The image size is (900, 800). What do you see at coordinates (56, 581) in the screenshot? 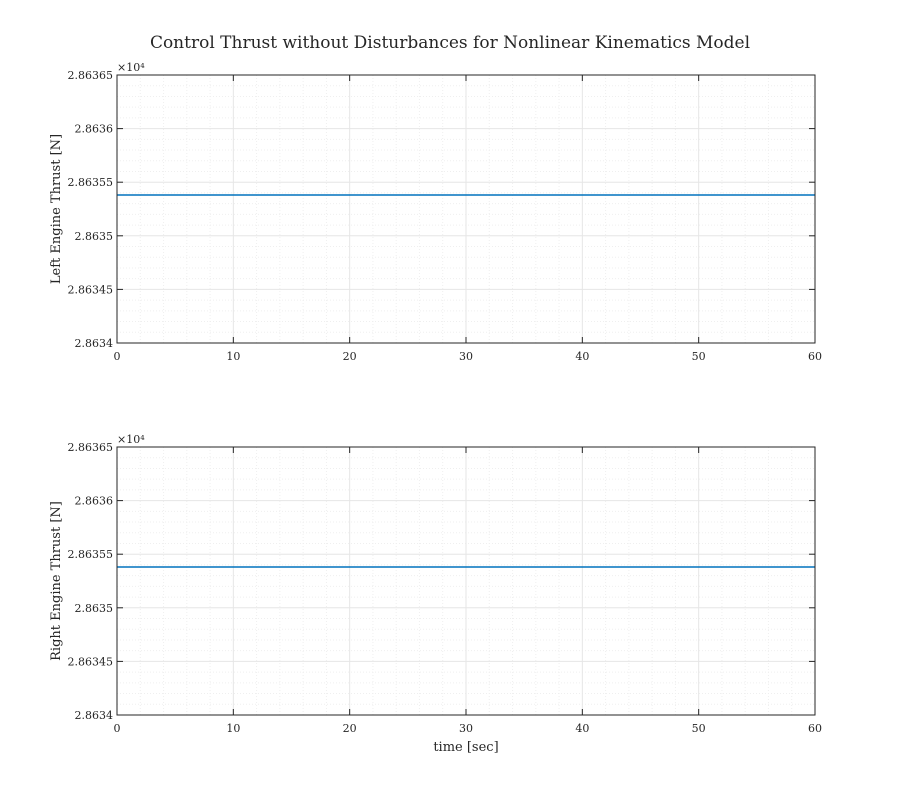
I see `y-axis-label: Right Engine Thrust [N]` at bounding box center [56, 581].